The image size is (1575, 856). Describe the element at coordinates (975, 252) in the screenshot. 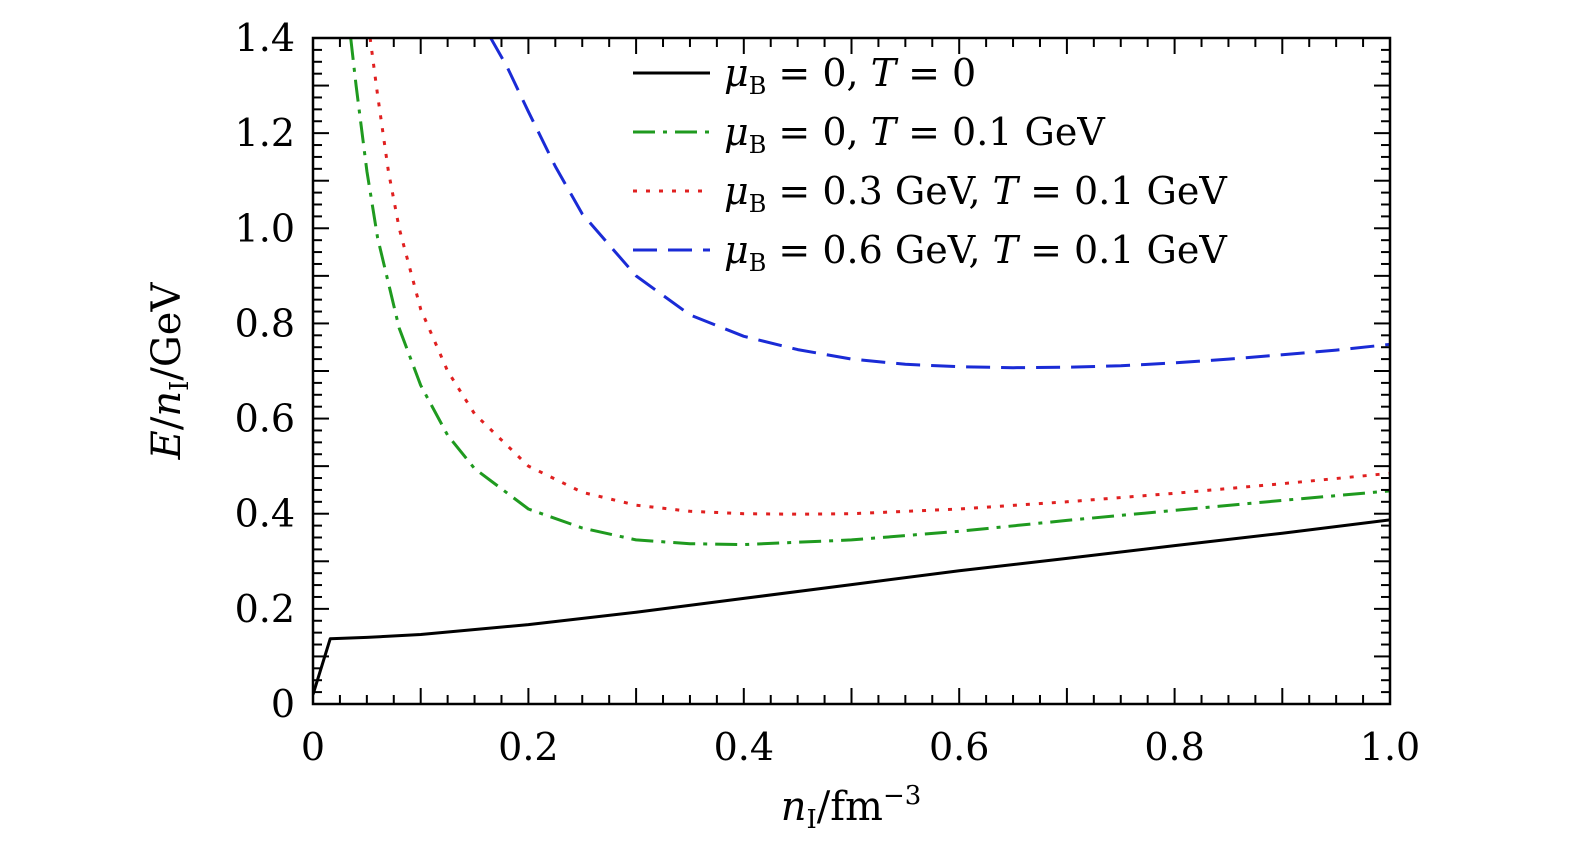

I see `legend-label-4: μB = 0.6 GeV, T = 0.1 GeV` at that location.